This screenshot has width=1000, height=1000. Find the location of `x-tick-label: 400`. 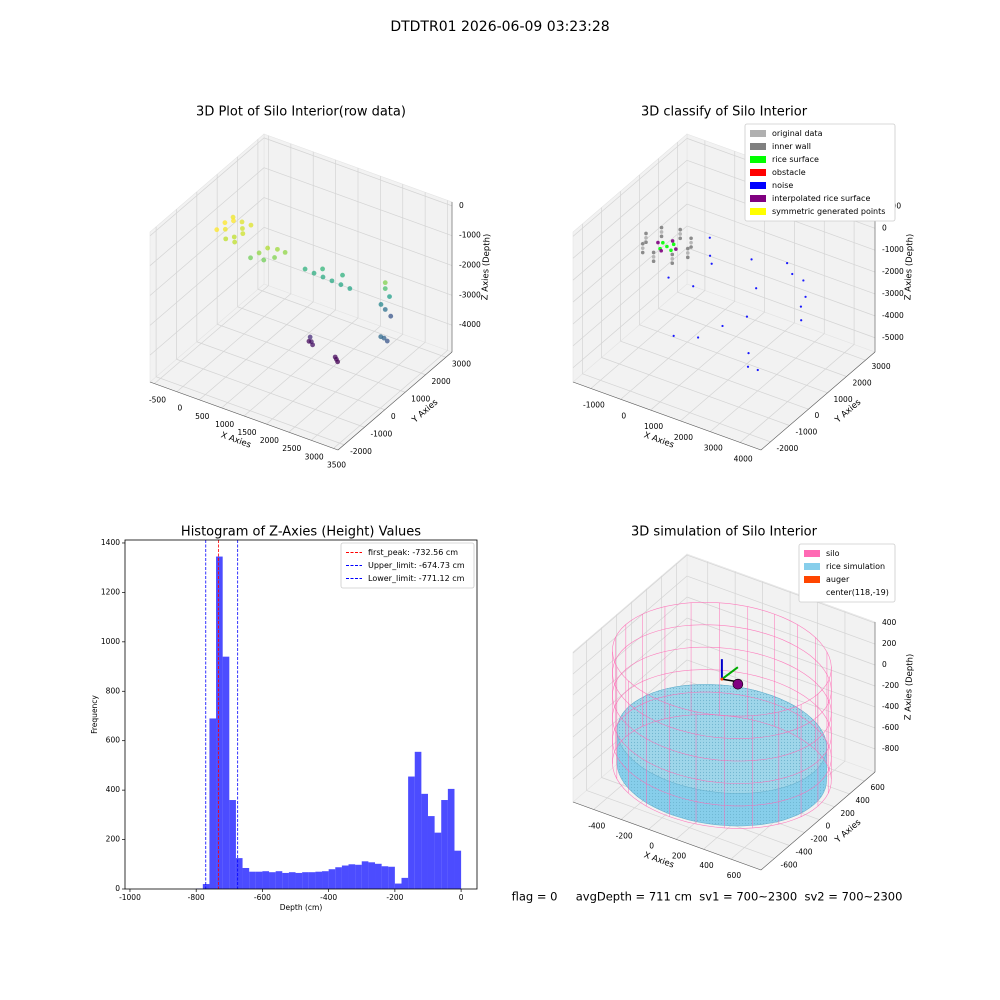

x-tick-label: 400 is located at coordinates (706, 865).